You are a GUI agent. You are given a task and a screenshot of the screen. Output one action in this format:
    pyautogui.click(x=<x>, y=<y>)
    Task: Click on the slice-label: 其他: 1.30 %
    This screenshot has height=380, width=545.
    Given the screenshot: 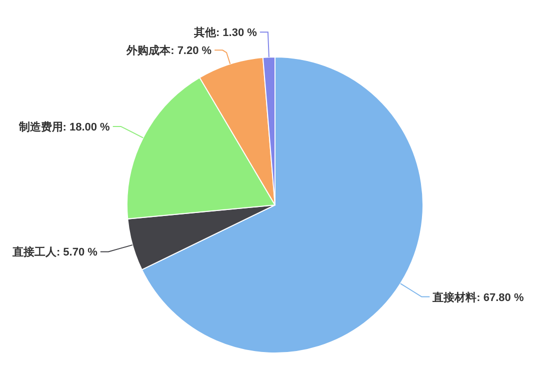 What is the action you would take?
    pyautogui.click(x=225, y=33)
    